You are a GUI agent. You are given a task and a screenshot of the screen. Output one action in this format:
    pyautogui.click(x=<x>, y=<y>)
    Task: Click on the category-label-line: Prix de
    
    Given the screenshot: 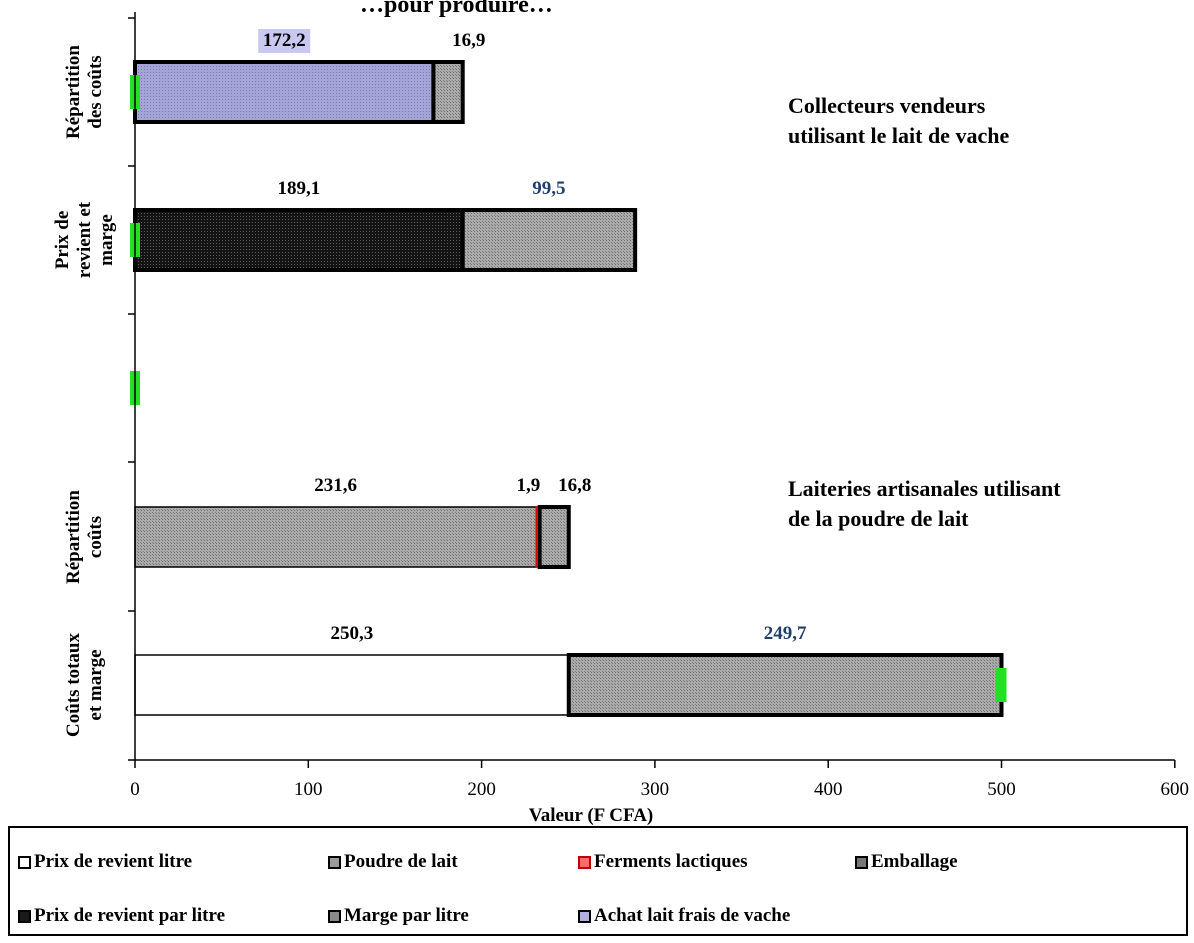 What is the action you would take?
    pyautogui.click(x=62, y=240)
    